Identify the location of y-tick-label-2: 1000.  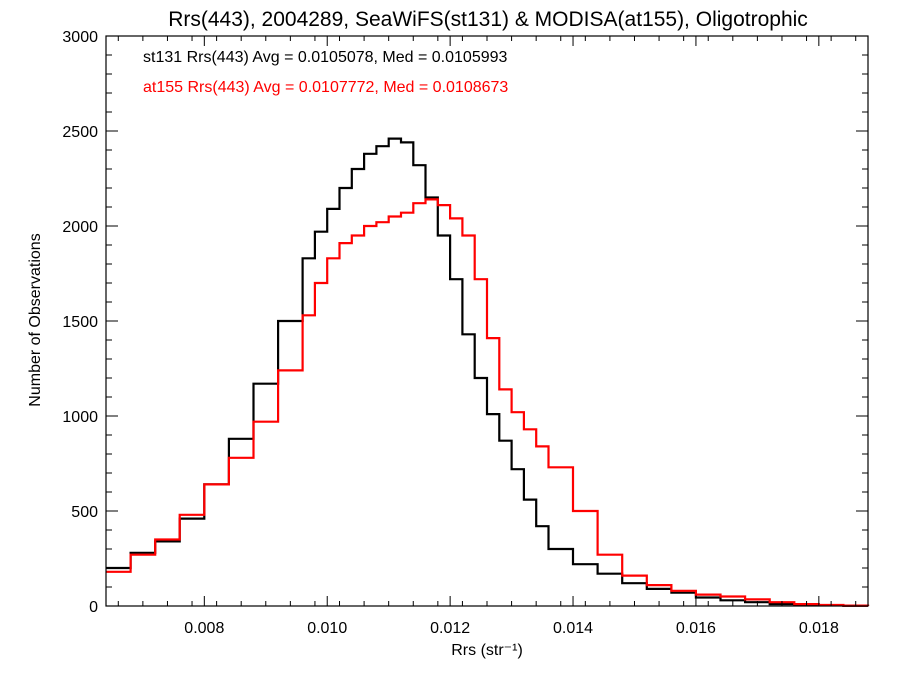
(80, 417).